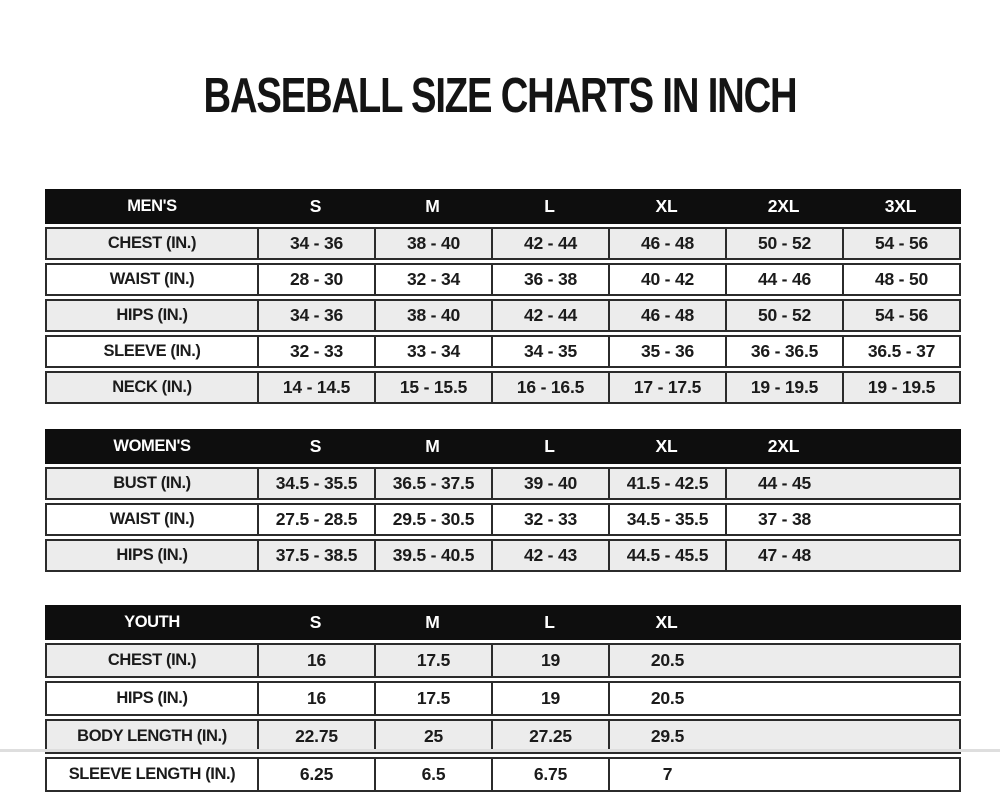 Image resolution: width=1000 pixels, height=792 pixels. What do you see at coordinates (152, 483) in the screenshot?
I see `row-label: BUST (IN.)` at bounding box center [152, 483].